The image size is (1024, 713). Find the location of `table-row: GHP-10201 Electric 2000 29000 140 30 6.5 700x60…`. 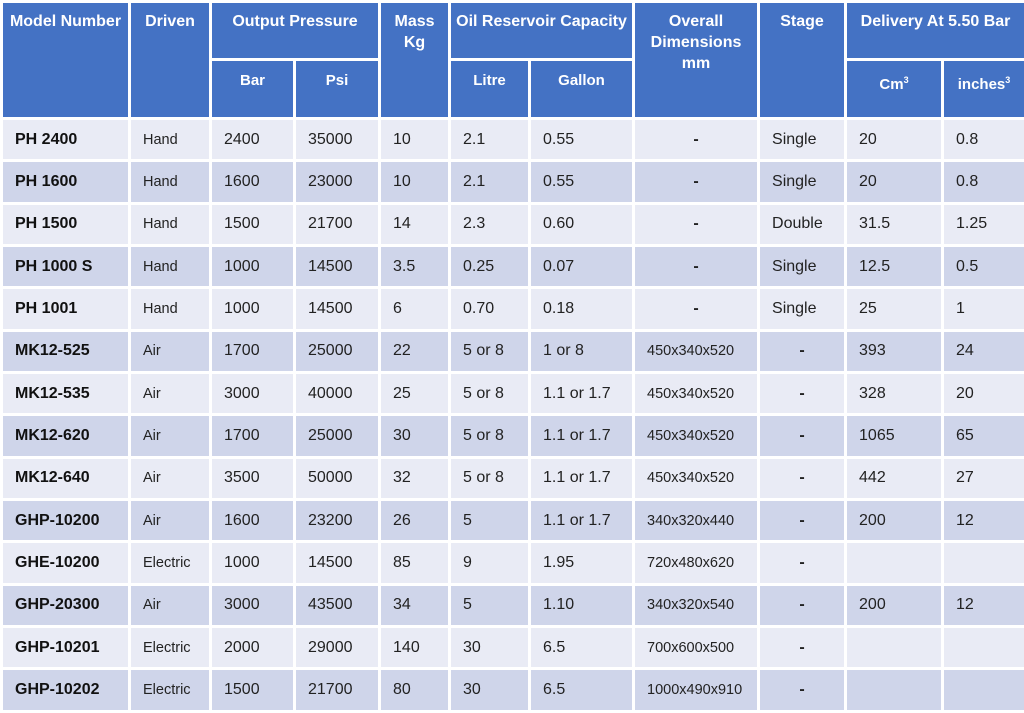

table-row: GHP-10201 Electric 2000 29000 140 30 6.5 700x60… is located at coordinates (513, 648).